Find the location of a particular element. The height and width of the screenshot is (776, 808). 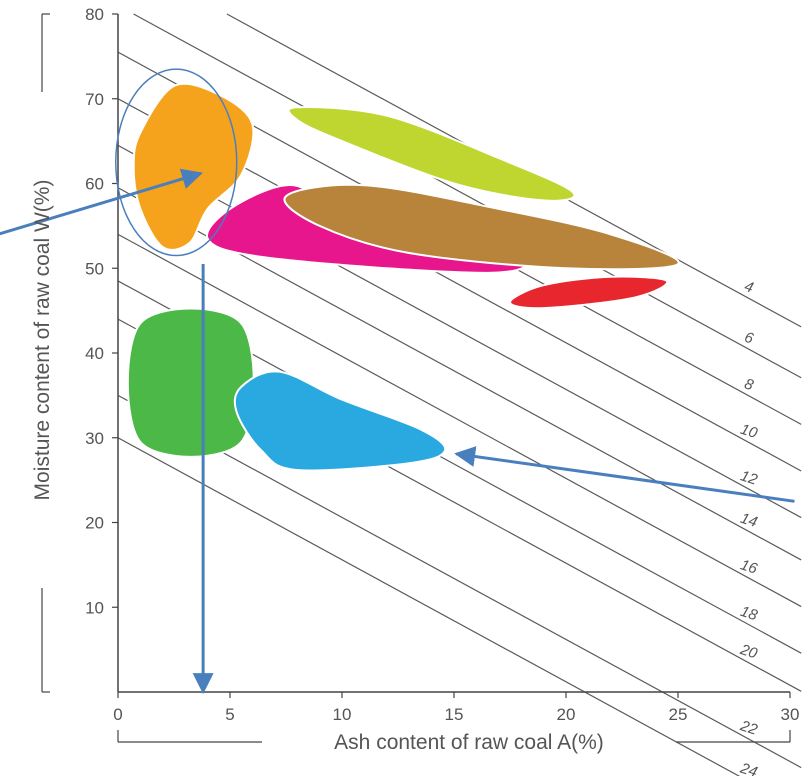

y-tick-label: 80 is located at coordinates (94, 14).